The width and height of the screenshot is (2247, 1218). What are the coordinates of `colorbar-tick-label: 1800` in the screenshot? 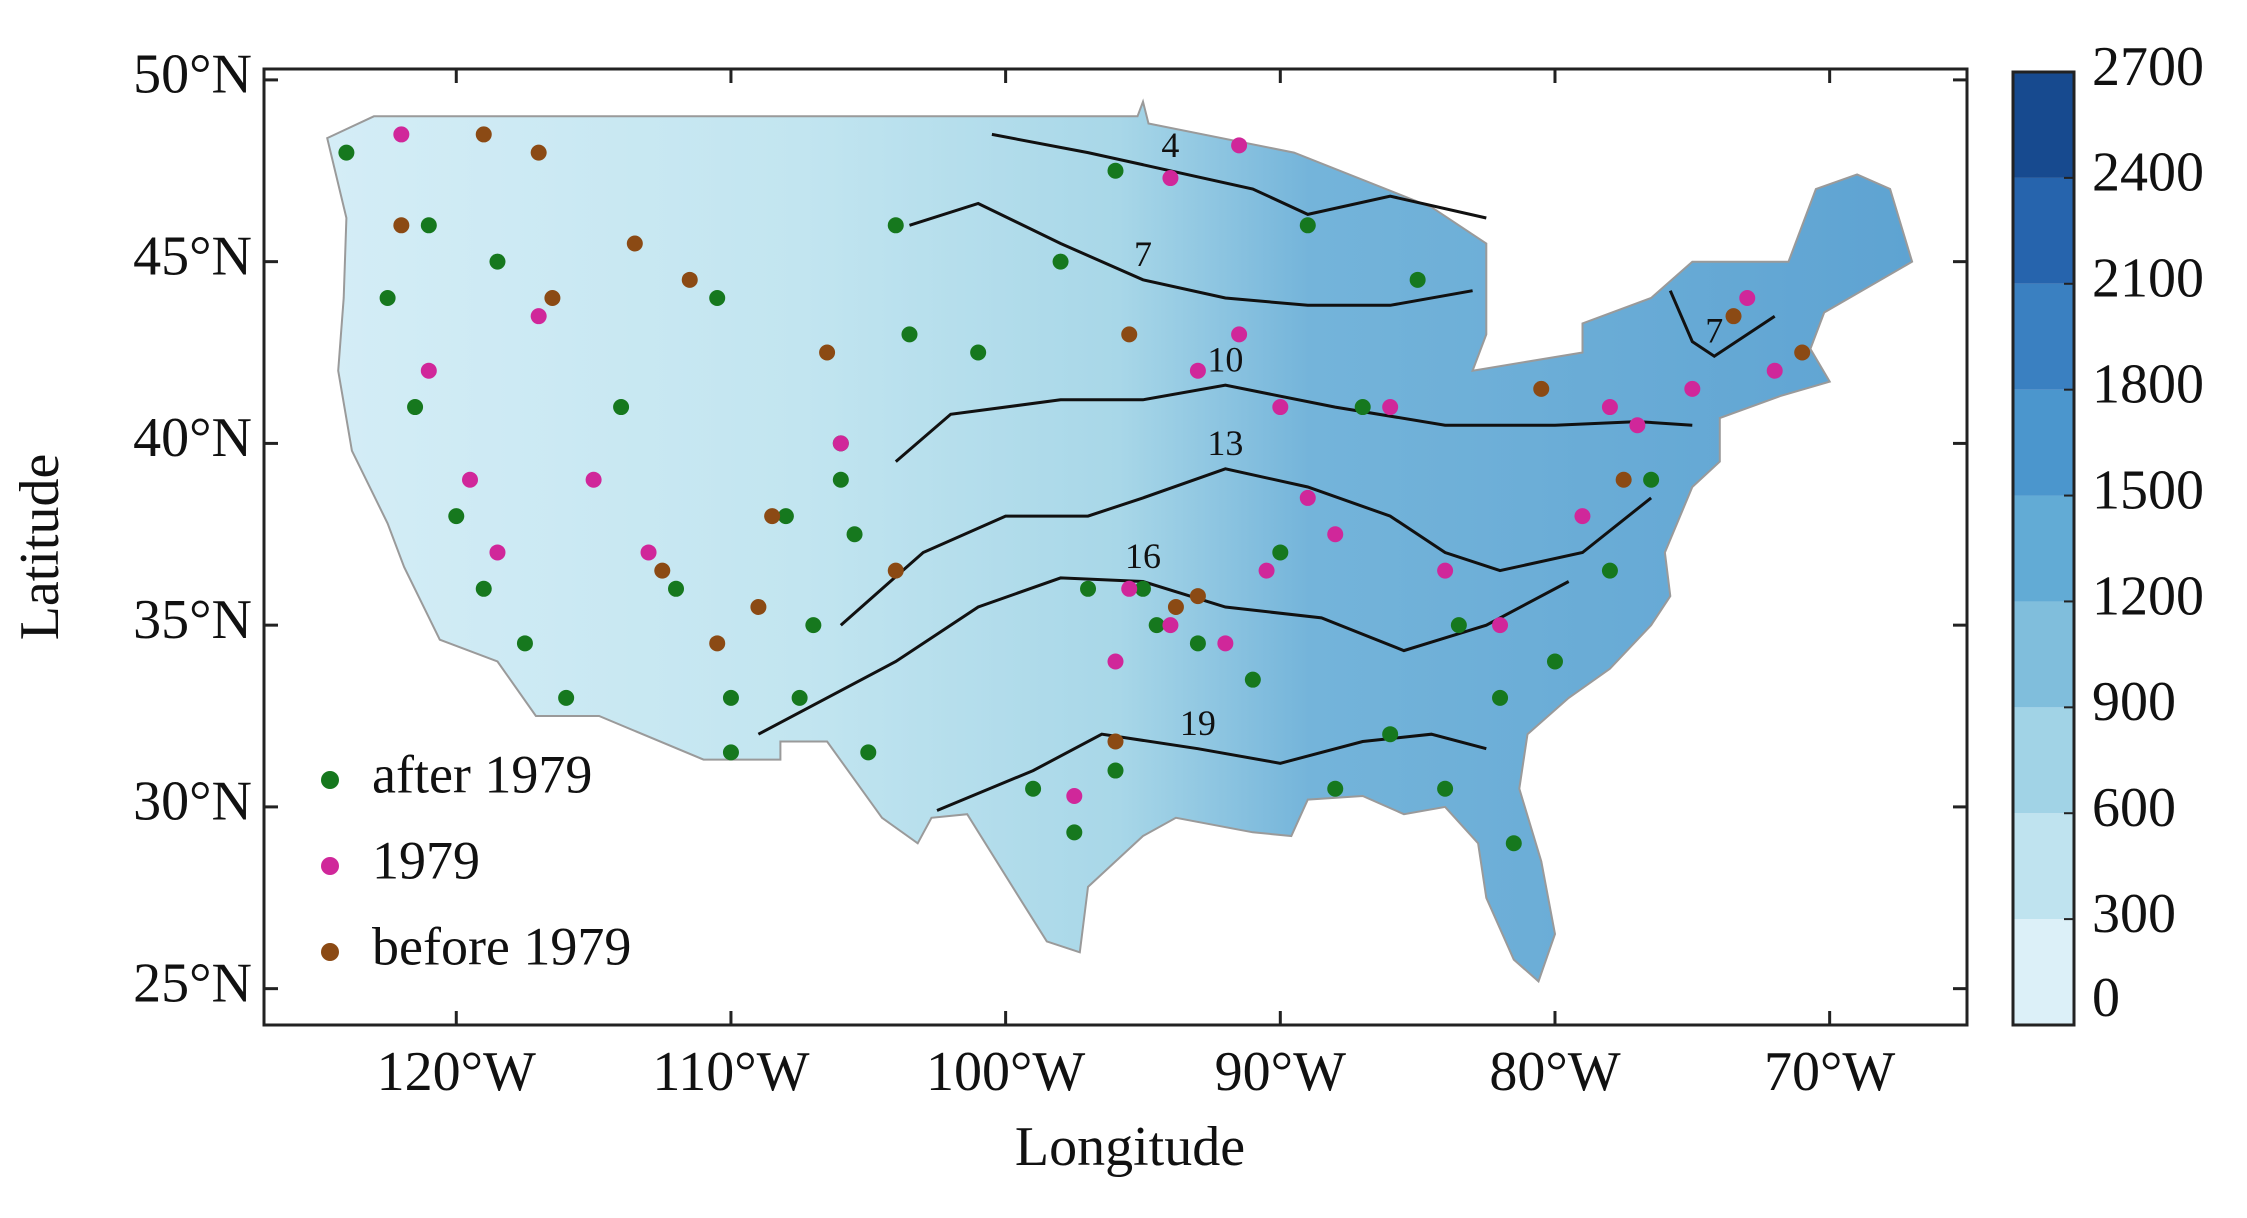 It's located at (2148, 385).